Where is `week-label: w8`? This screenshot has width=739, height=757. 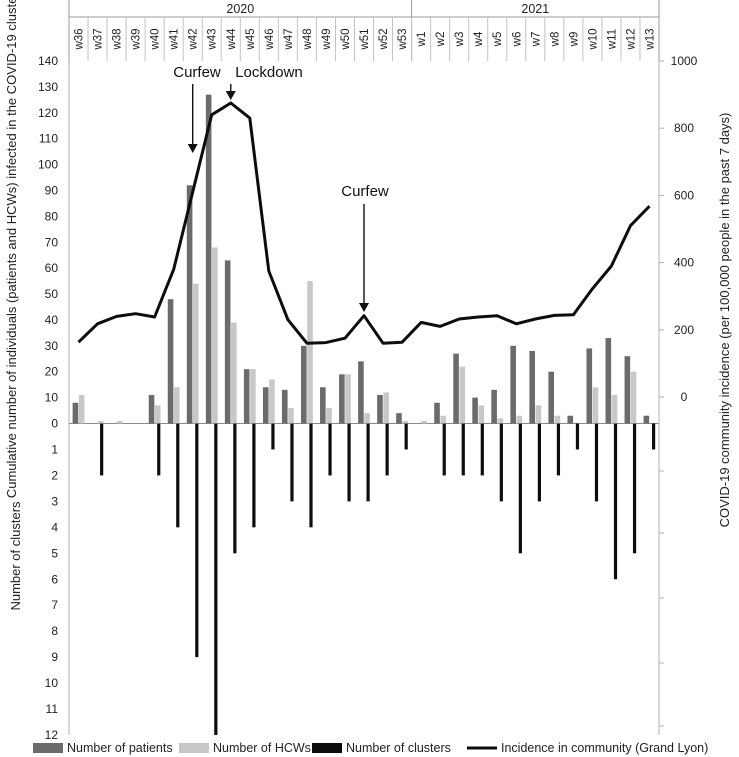 week-label: w8 is located at coordinates (555, 40).